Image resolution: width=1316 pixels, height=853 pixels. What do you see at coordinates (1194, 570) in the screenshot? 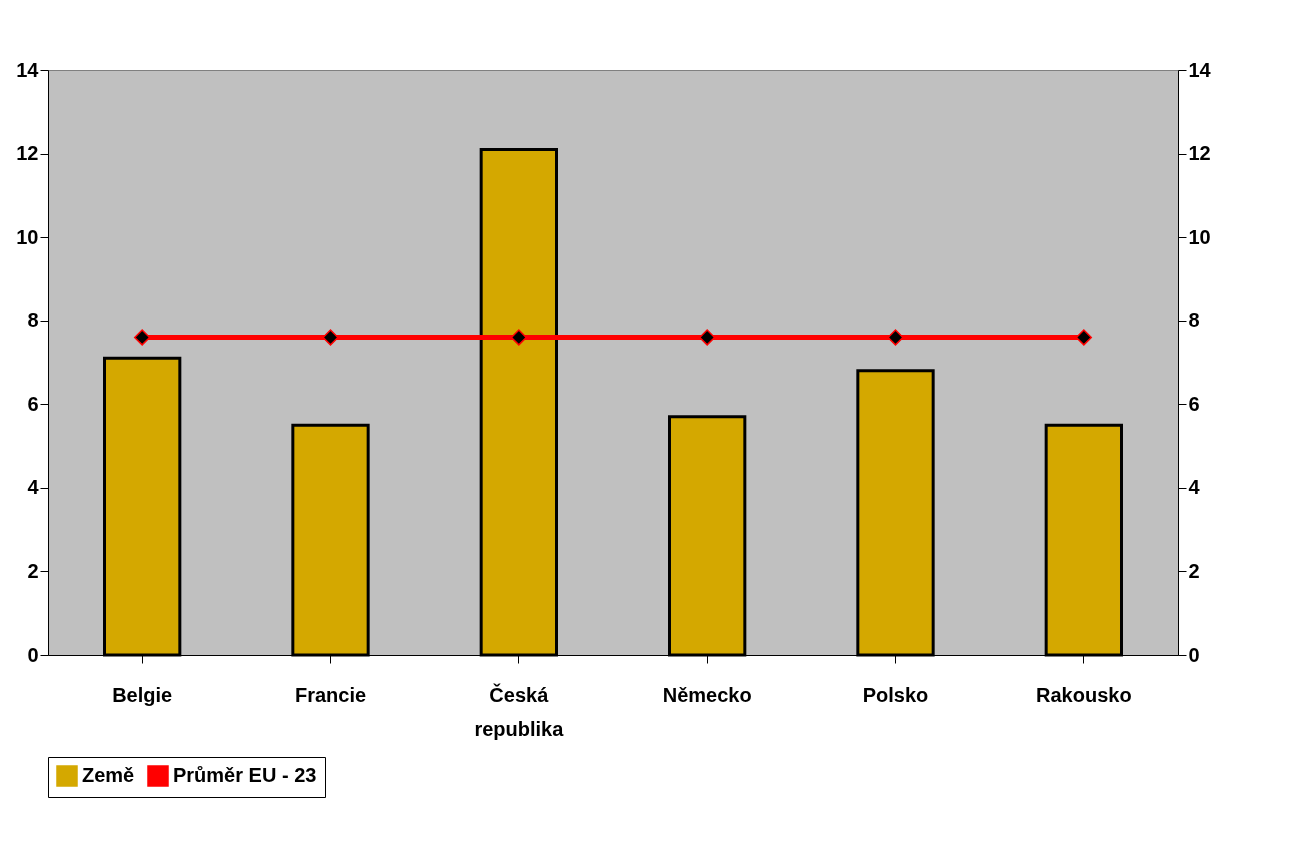
I see `y2-tick-label: 2` at bounding box center [1194, 570].